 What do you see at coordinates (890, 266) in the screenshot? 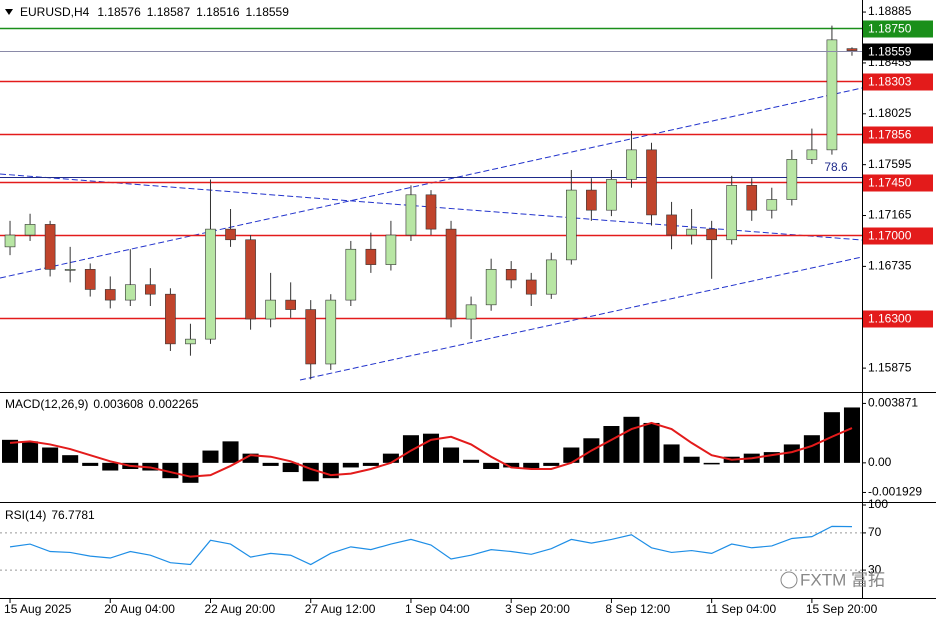
I see `y-tick-label: 1.16735` at bounding box center [890, 266].